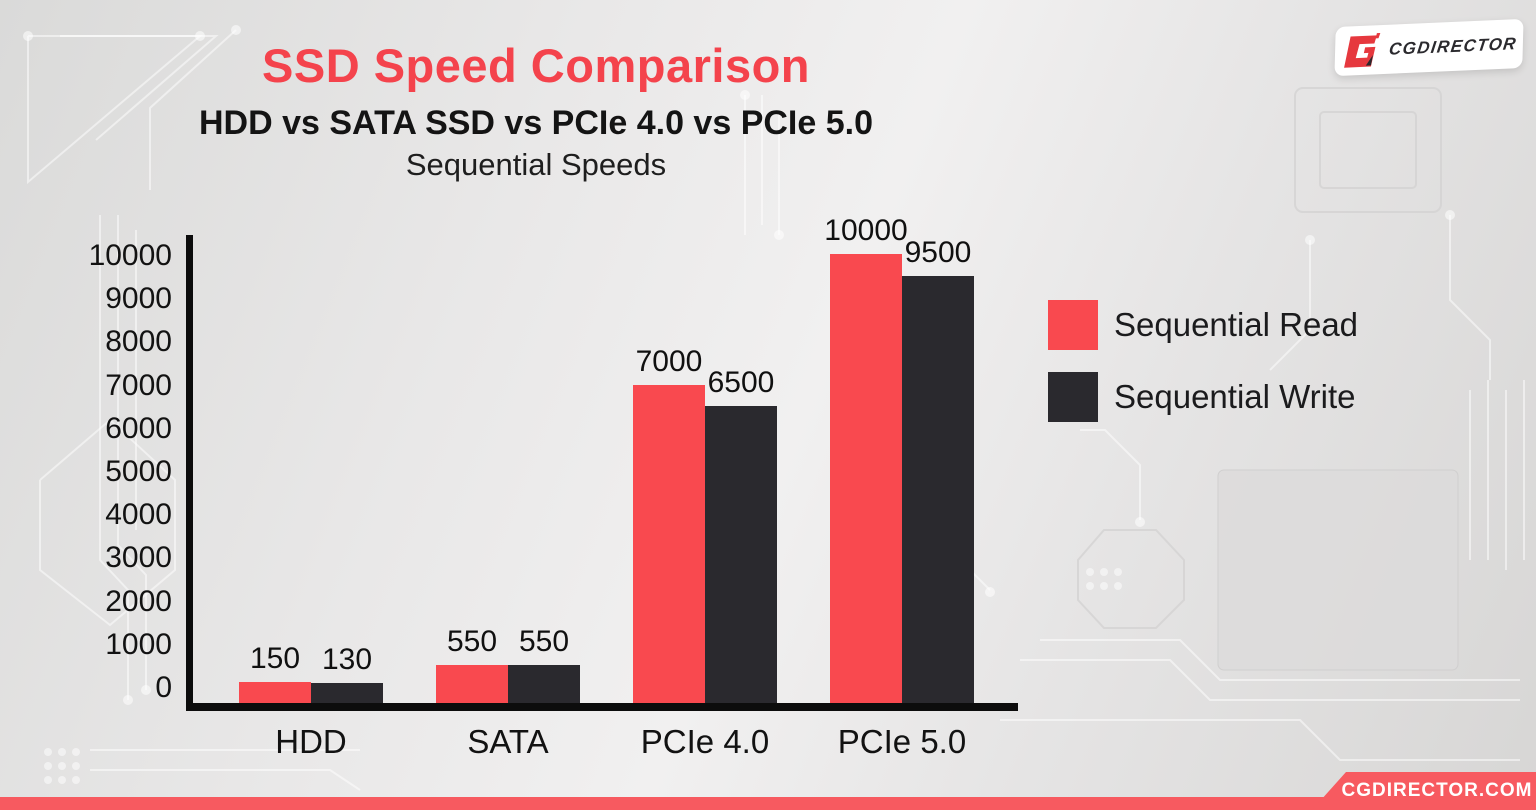  What do you see at coordinates (1453, 46) in the screenshot?
I see `logo-text: CGDIRECTOR` at bounding box center [1453, 46].